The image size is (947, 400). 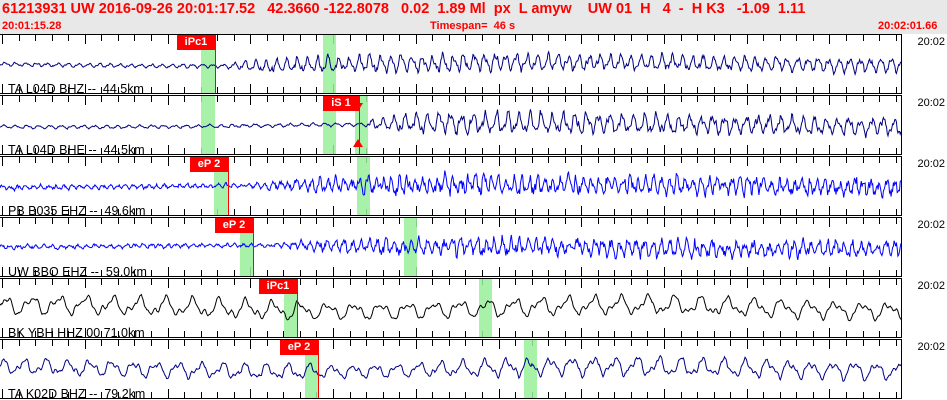 I want to click on right-time-label: 20:02, so click(x=931, y=42).